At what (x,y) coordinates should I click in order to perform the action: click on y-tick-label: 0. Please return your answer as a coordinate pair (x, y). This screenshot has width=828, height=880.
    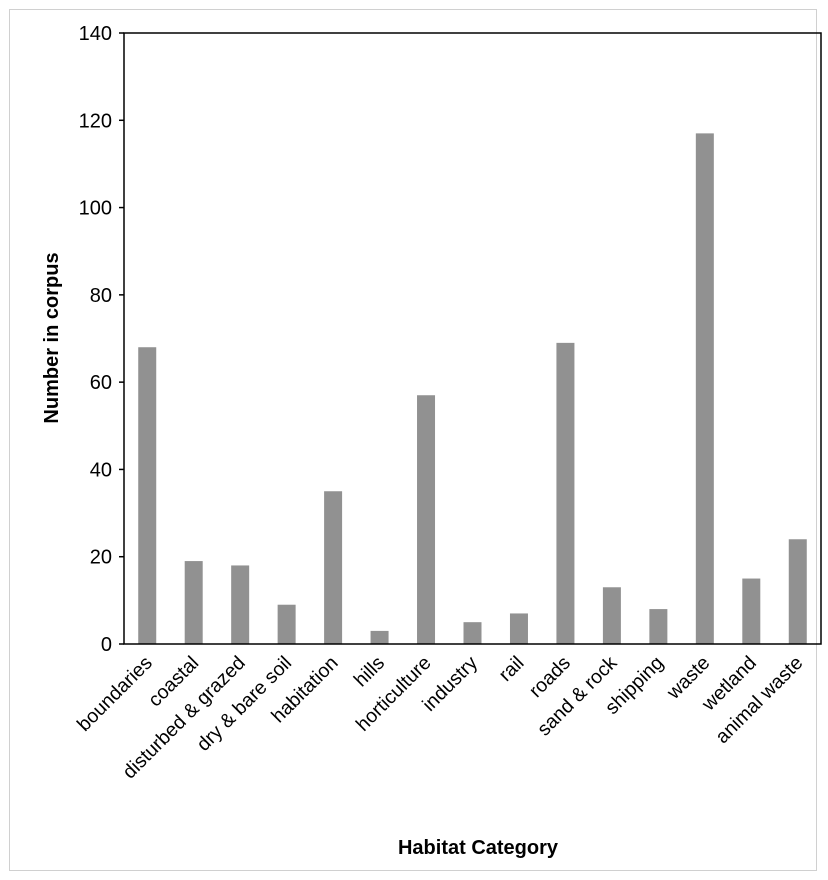
    Looking at the image, I should click on (106, 645).